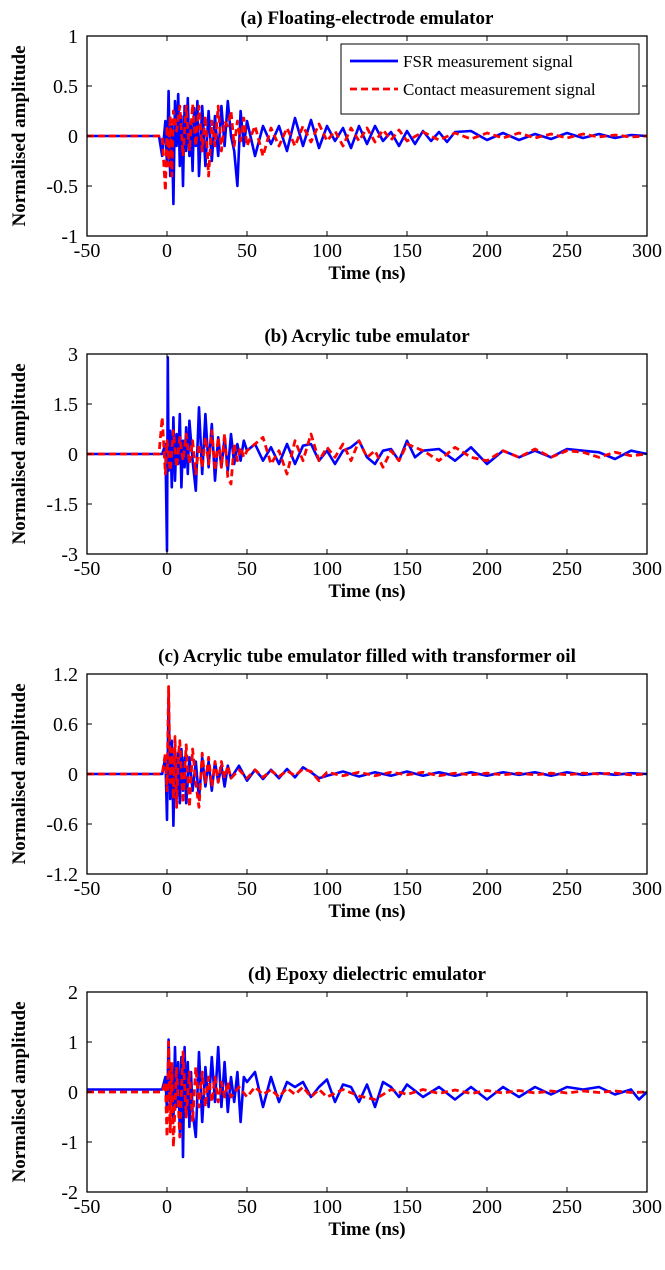 The width and height of the screenshot is (665, 1270). Describe the element at coordinates (73, 355) in the screenshot. I see `y-tick-label: 3` at that location.